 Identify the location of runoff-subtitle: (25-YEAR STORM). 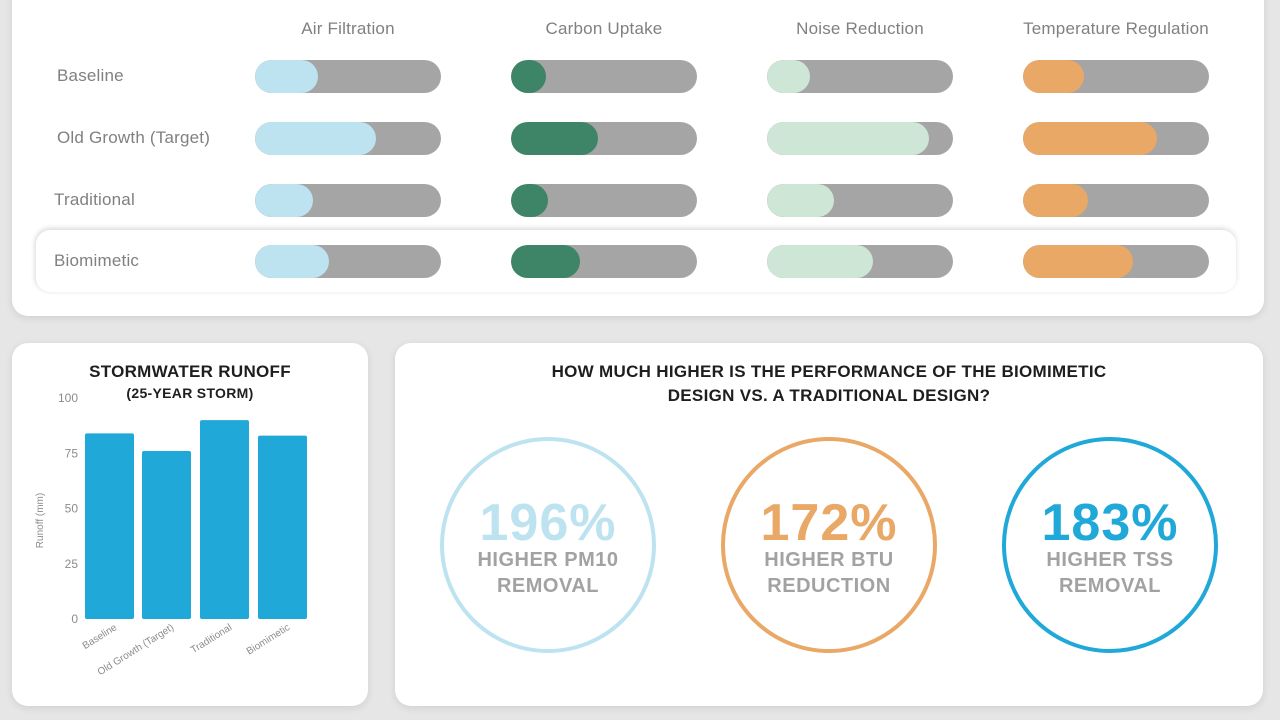
(190, 393).